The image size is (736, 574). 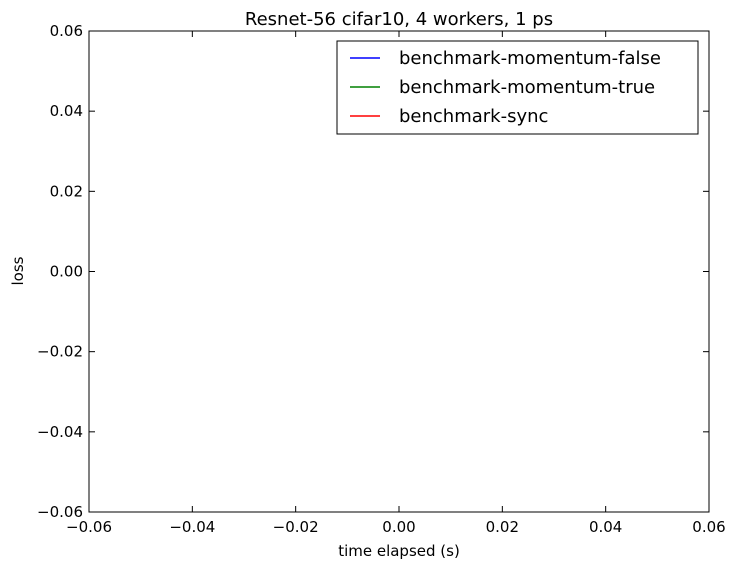 I want to click on y-tick-labels: −0.06 −0.04 −0.02 0.00 0.02 0.04 0.06, so click(x=60, y=271).